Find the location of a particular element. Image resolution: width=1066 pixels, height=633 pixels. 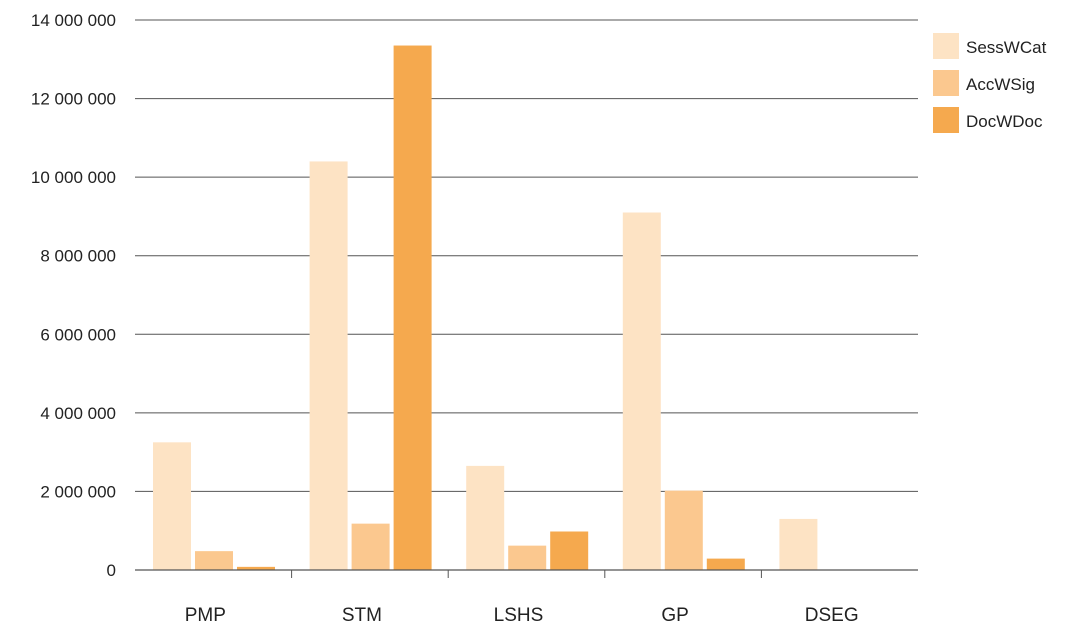

x-tick-label: LSHS is located at coordinates (519, 615).